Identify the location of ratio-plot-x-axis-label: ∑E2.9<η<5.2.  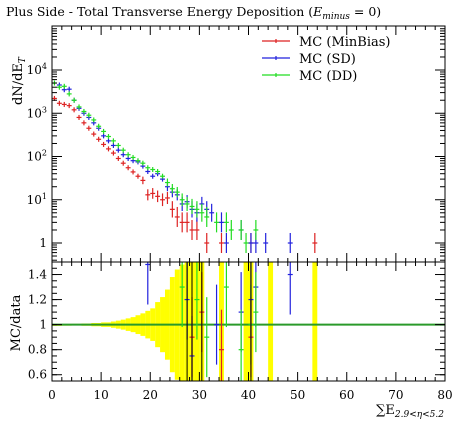
(410, 411).